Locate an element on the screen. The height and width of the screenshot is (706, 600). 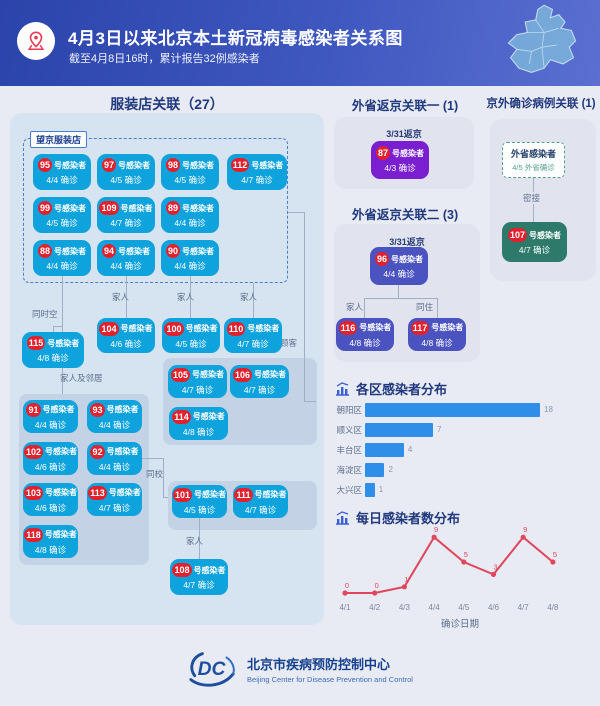
case-number-badge: 91 is located at coordinates (33, 409).